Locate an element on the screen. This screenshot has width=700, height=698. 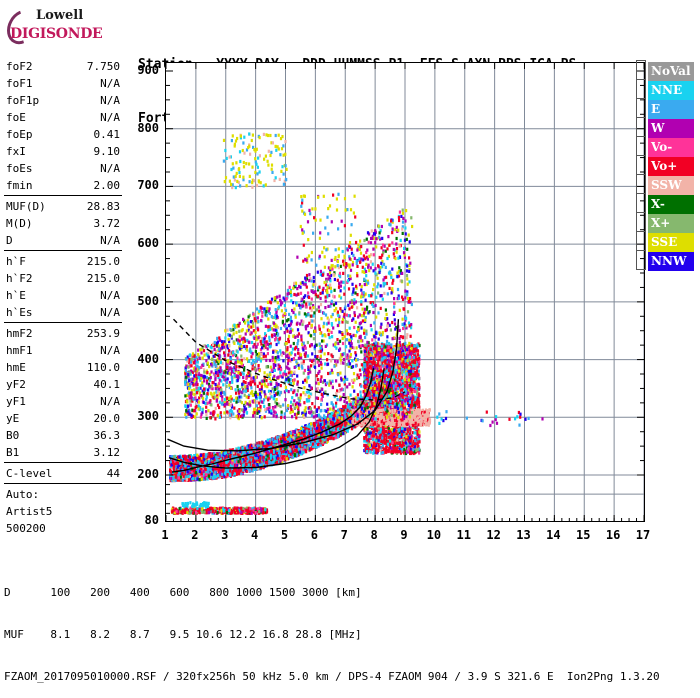
legend-item-e: E is located at coordinates (671, 109).